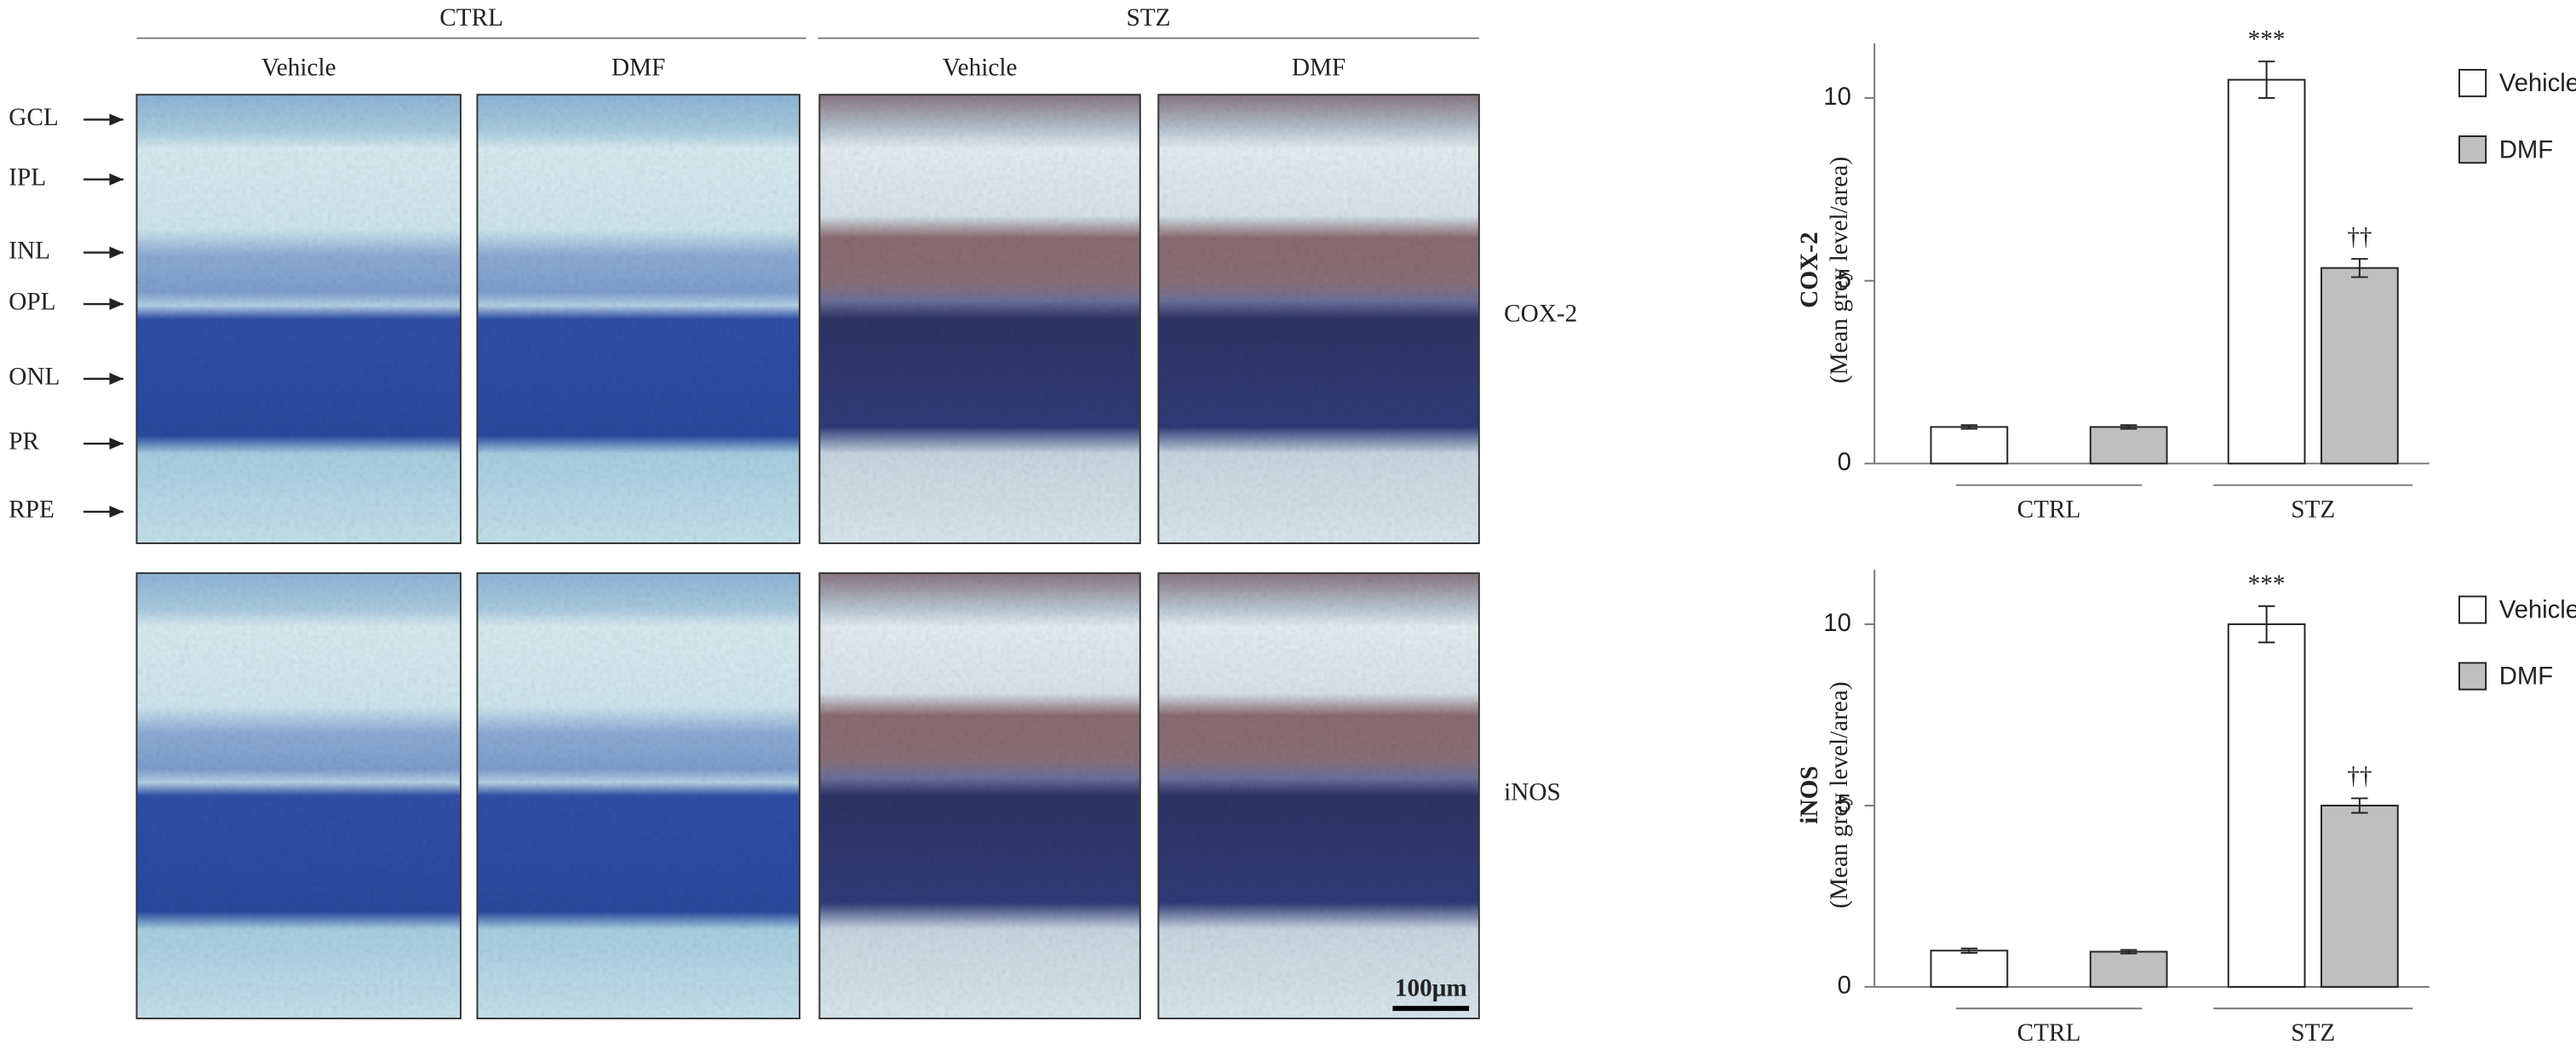 This screenshot has width=2576, height=1050. What do you see at coordinates (27, 177) in the screenshot?
I see `layer-label: IPL` at bounding box center [27, 177].